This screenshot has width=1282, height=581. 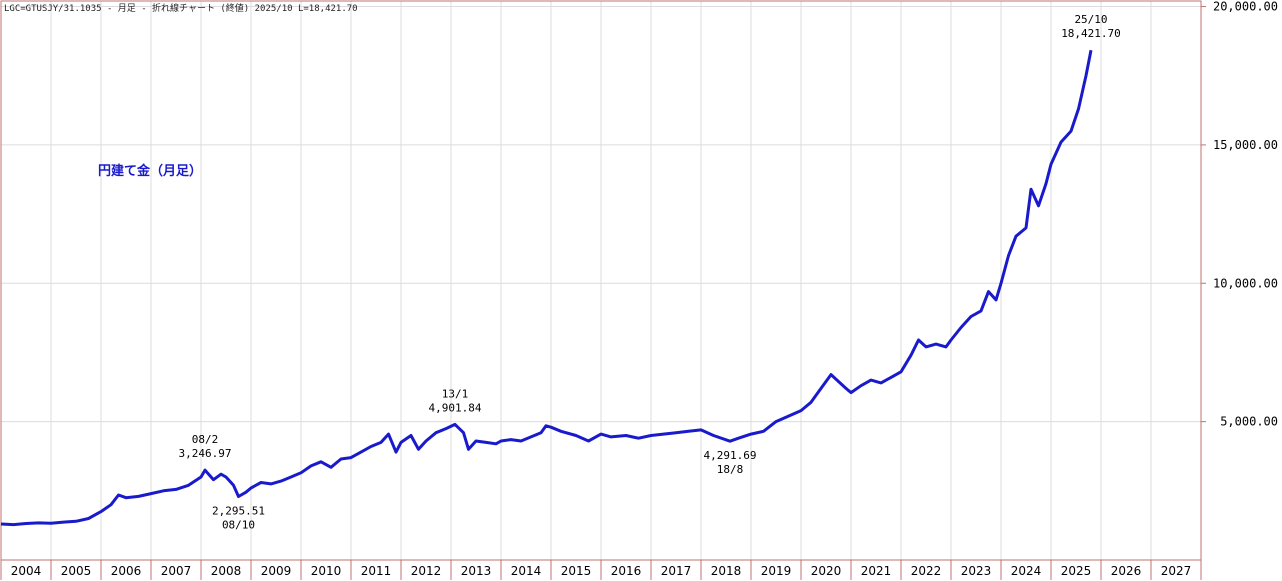 I want to click on annotation-value: 4,901.84, so click(x=455, y=407).